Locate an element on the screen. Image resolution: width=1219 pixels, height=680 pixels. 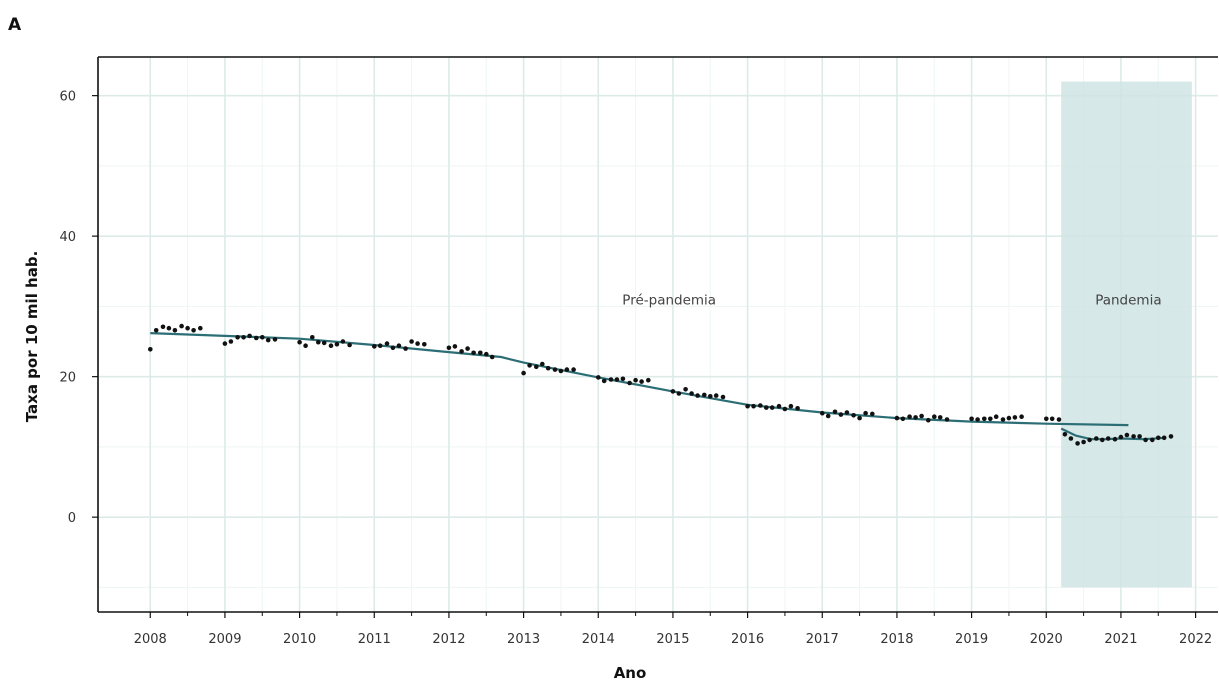
annotation-pandemia: Pandemia is located at coordinates (1128, 300).